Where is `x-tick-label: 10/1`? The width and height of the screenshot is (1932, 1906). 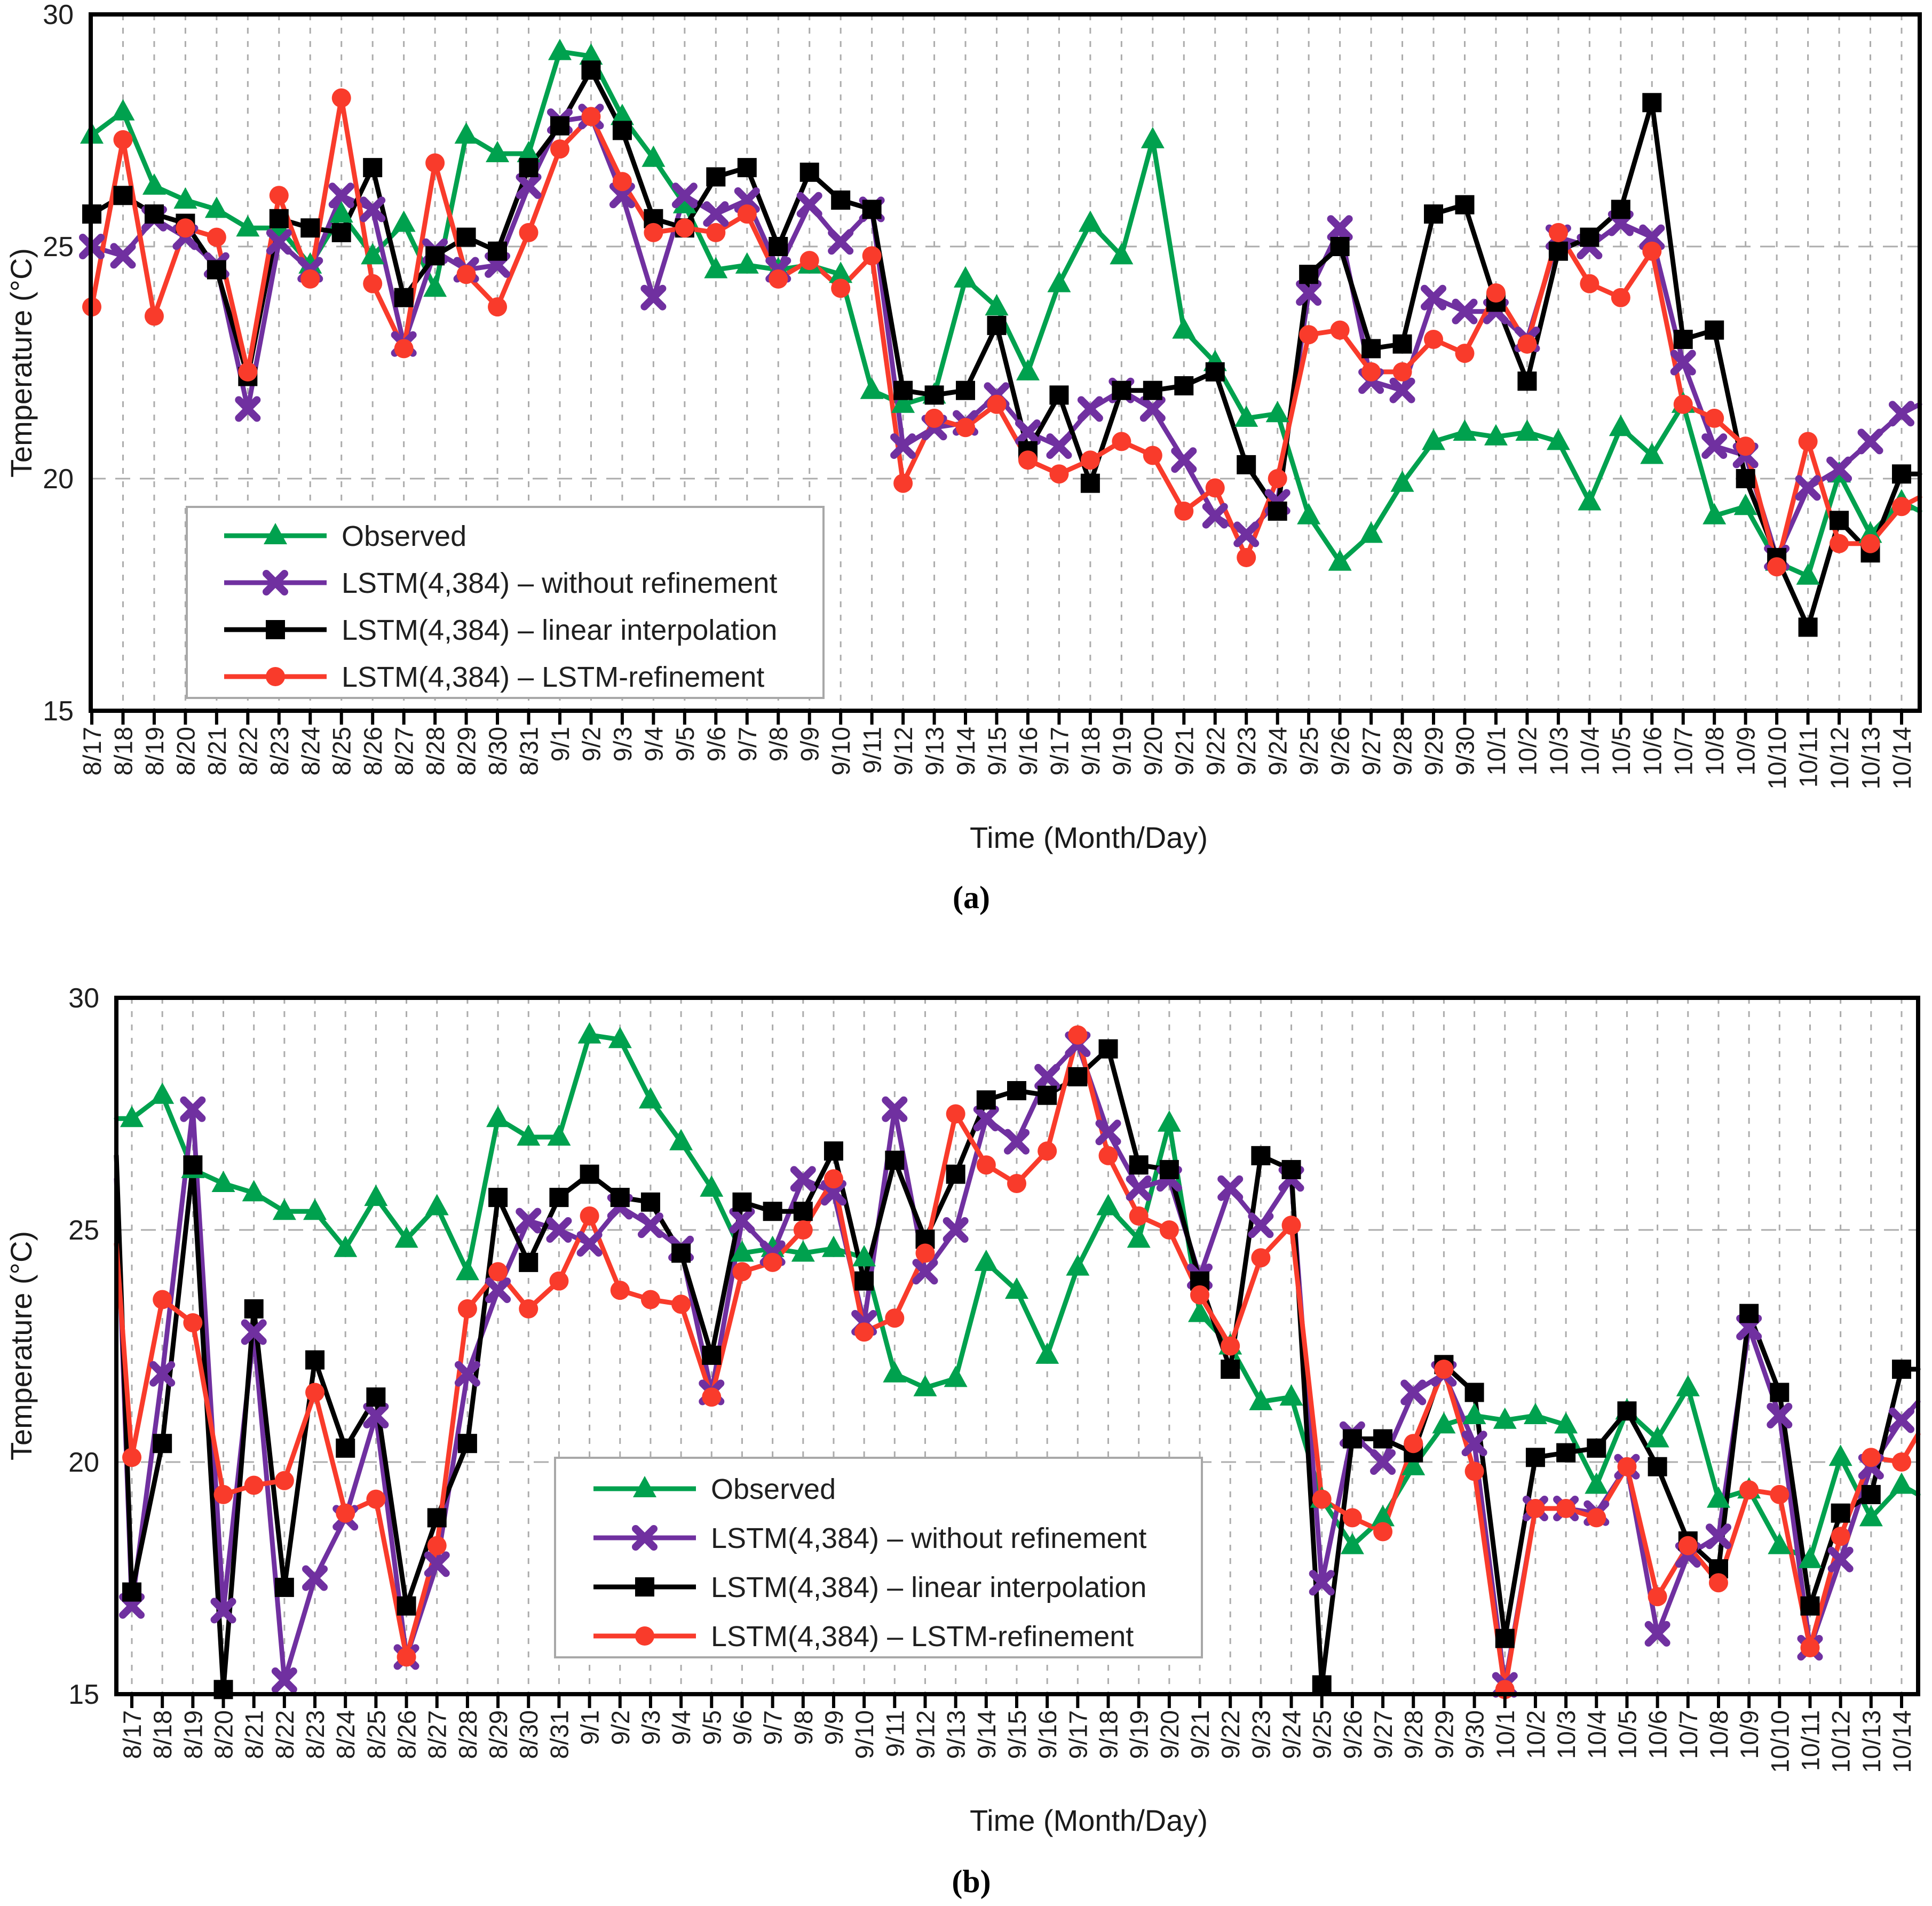
x-tick-label: 10/1 is located at coordinates (1496, 751).